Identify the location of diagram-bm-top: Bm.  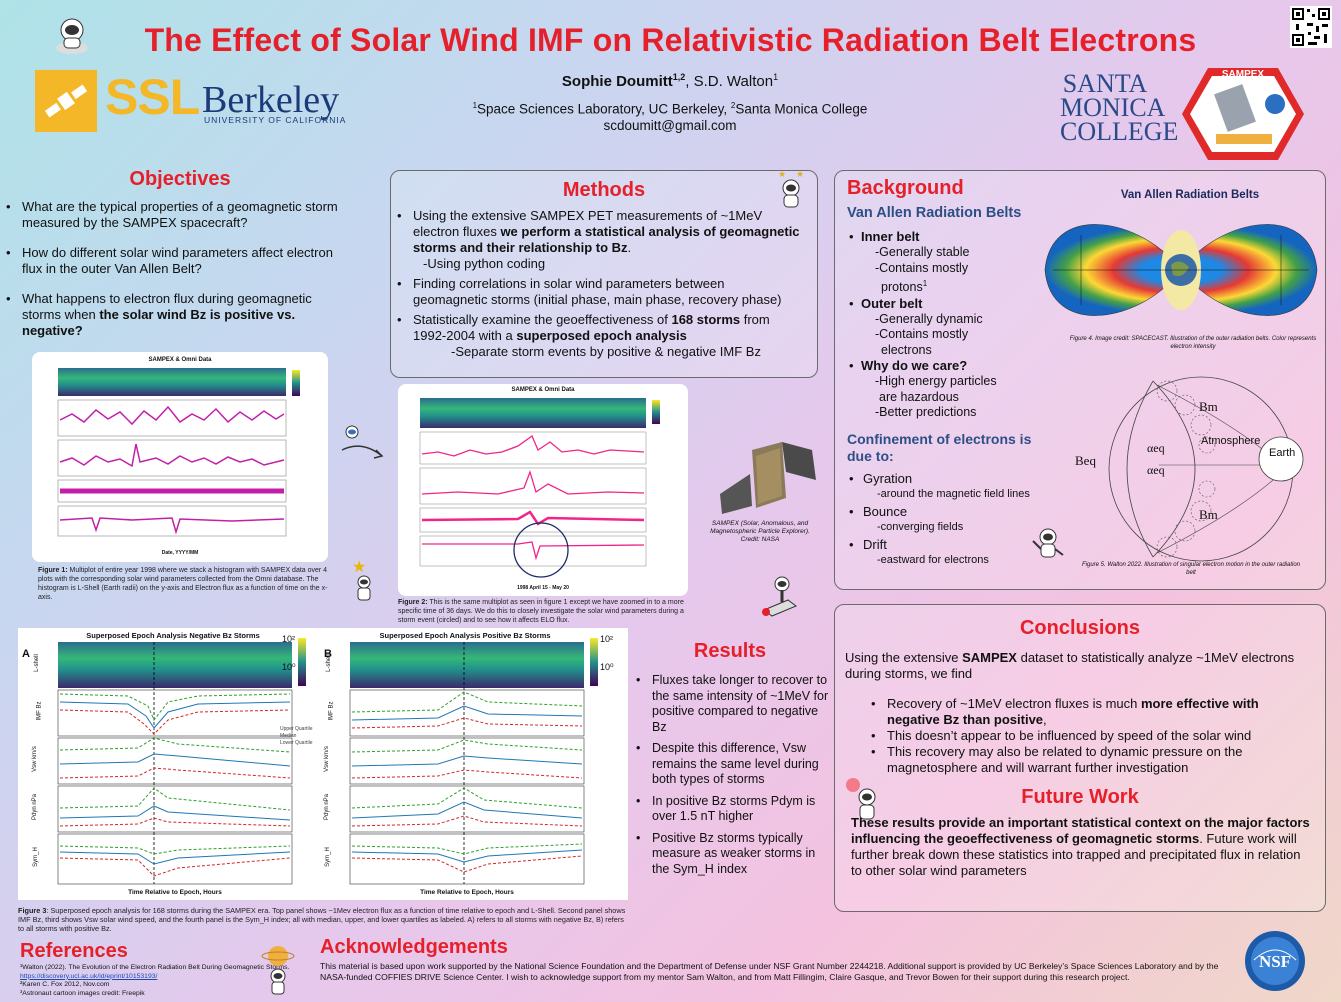
(1208, 406).